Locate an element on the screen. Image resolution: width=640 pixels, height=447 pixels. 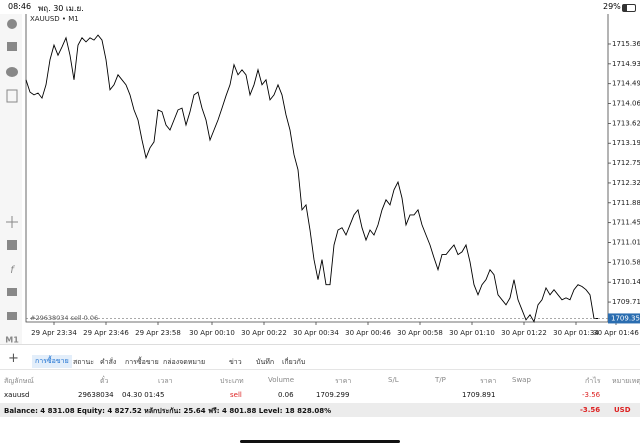
add-button: + is located at coordinates (13, 358).